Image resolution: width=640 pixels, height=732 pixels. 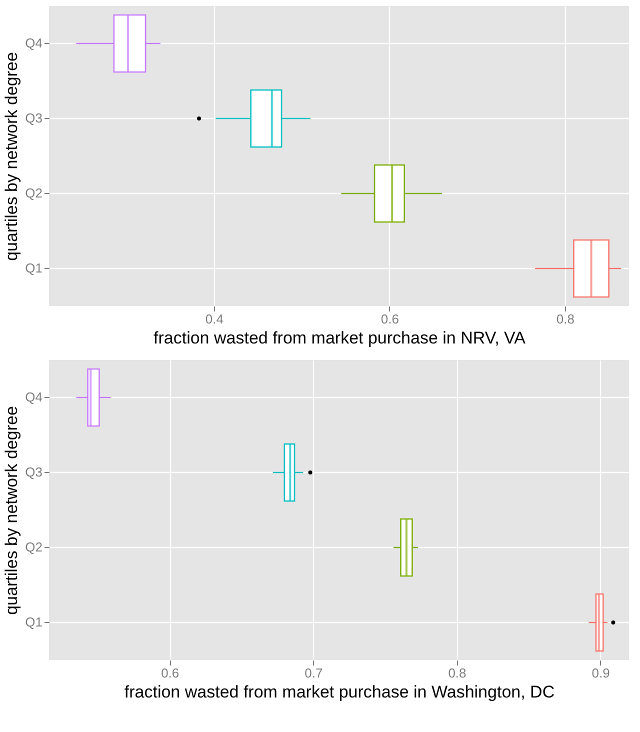 What do you see at coordinates (313, 673) in the screenshot?
I see `x-tick-label: 0.7` at bounding box center [313, 673].